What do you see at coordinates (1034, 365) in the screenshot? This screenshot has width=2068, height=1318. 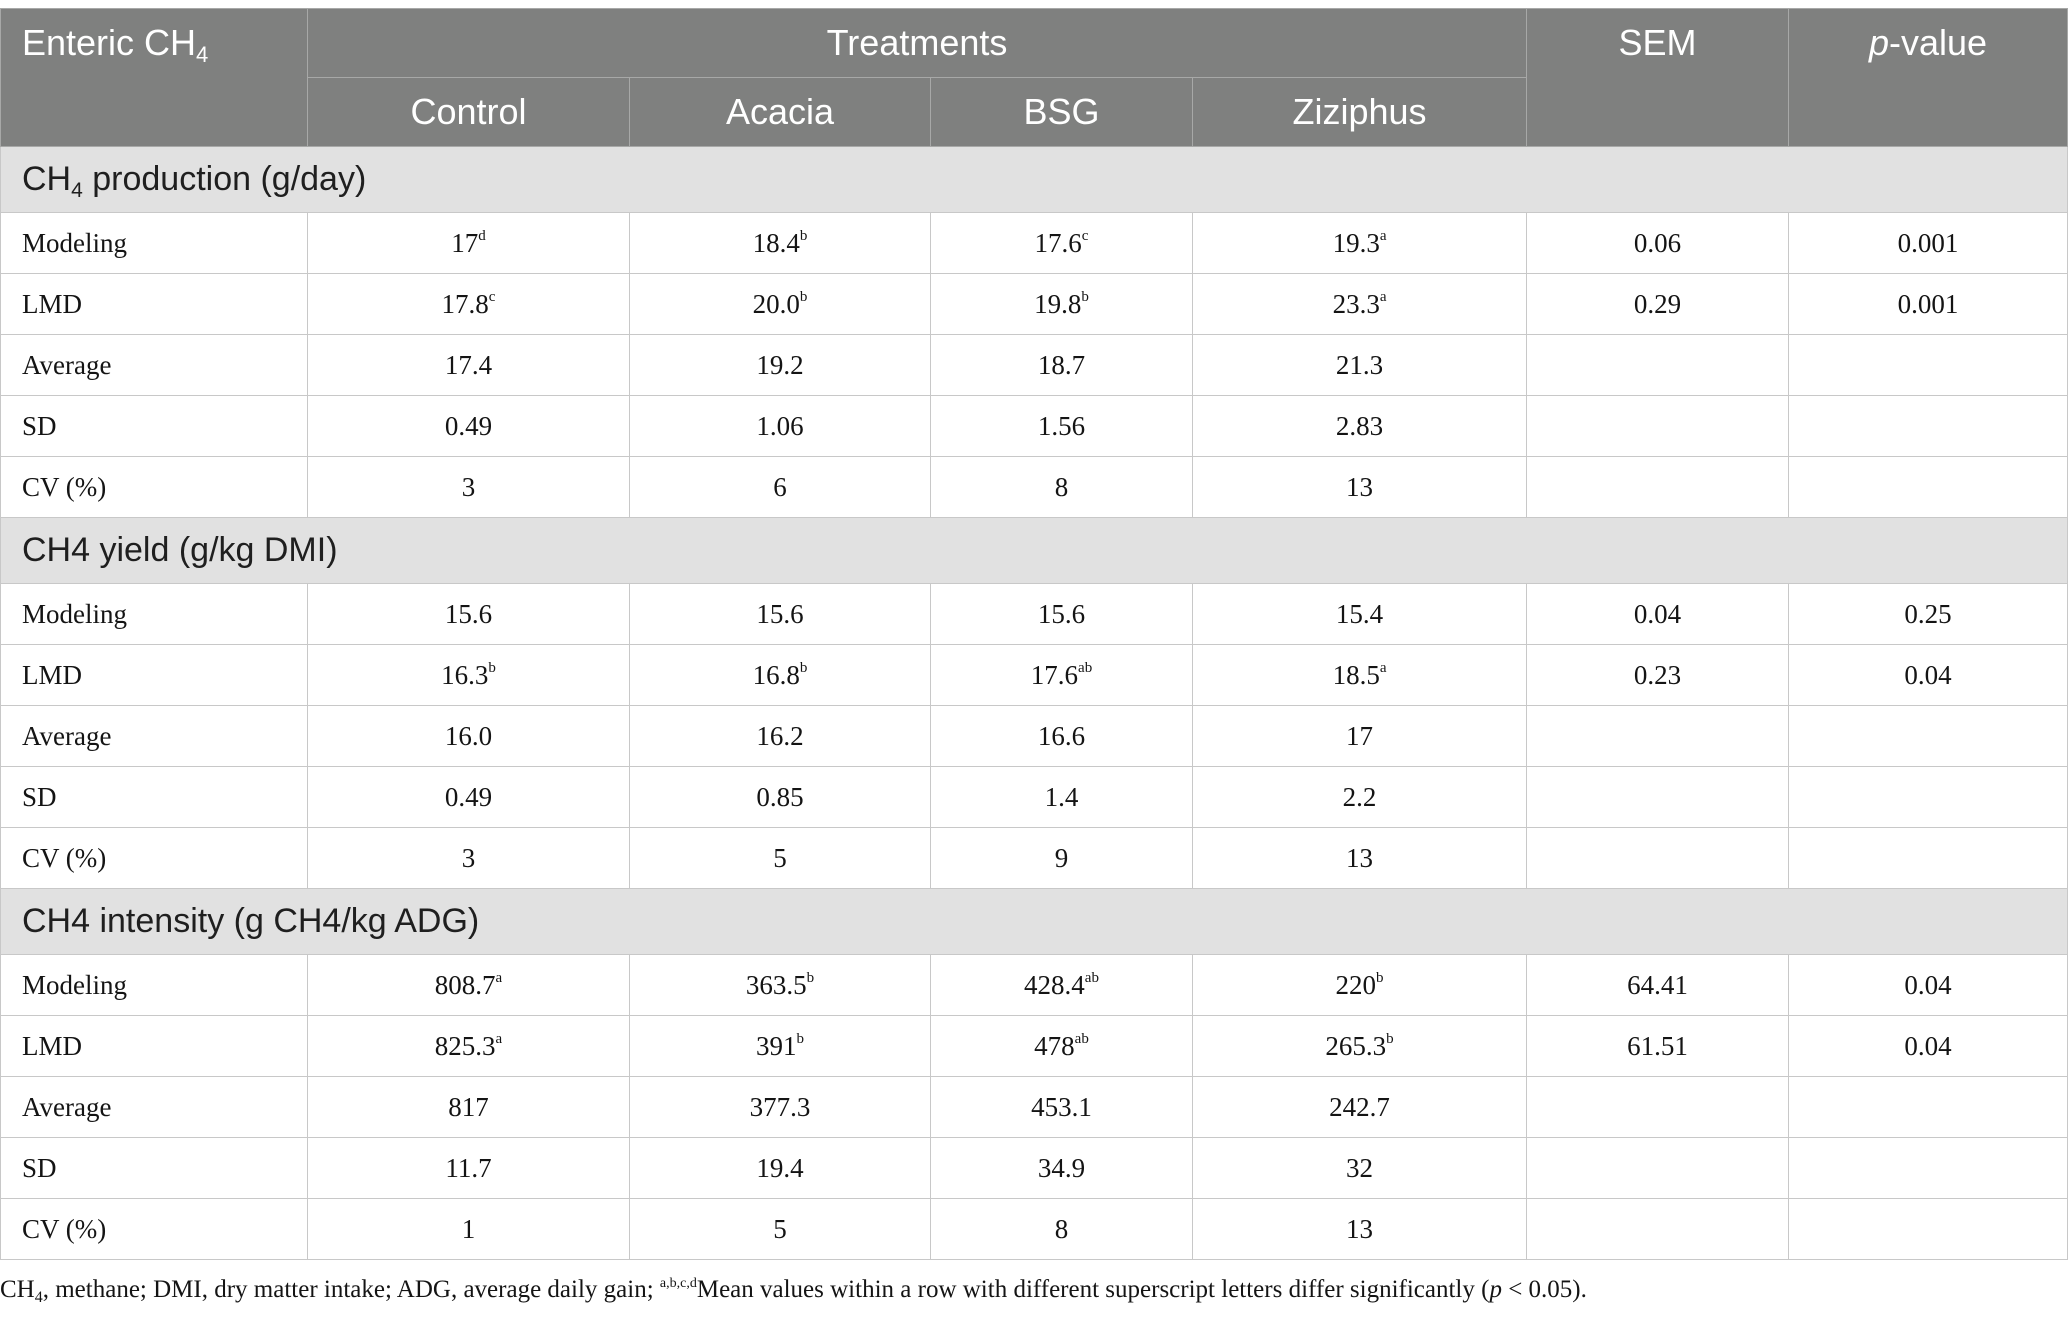 I see `data-row: Average 17.4 19.2 18.7 21.3` at bounding box center [1034, 365].